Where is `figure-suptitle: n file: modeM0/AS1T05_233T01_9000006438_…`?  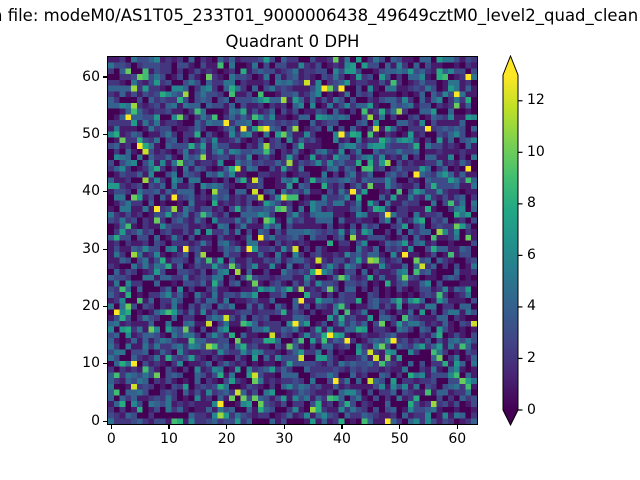
figure-suptitle: n file: modeM0/AS1T05_233T01_9000006438_… is located at coordinates (319, 15).